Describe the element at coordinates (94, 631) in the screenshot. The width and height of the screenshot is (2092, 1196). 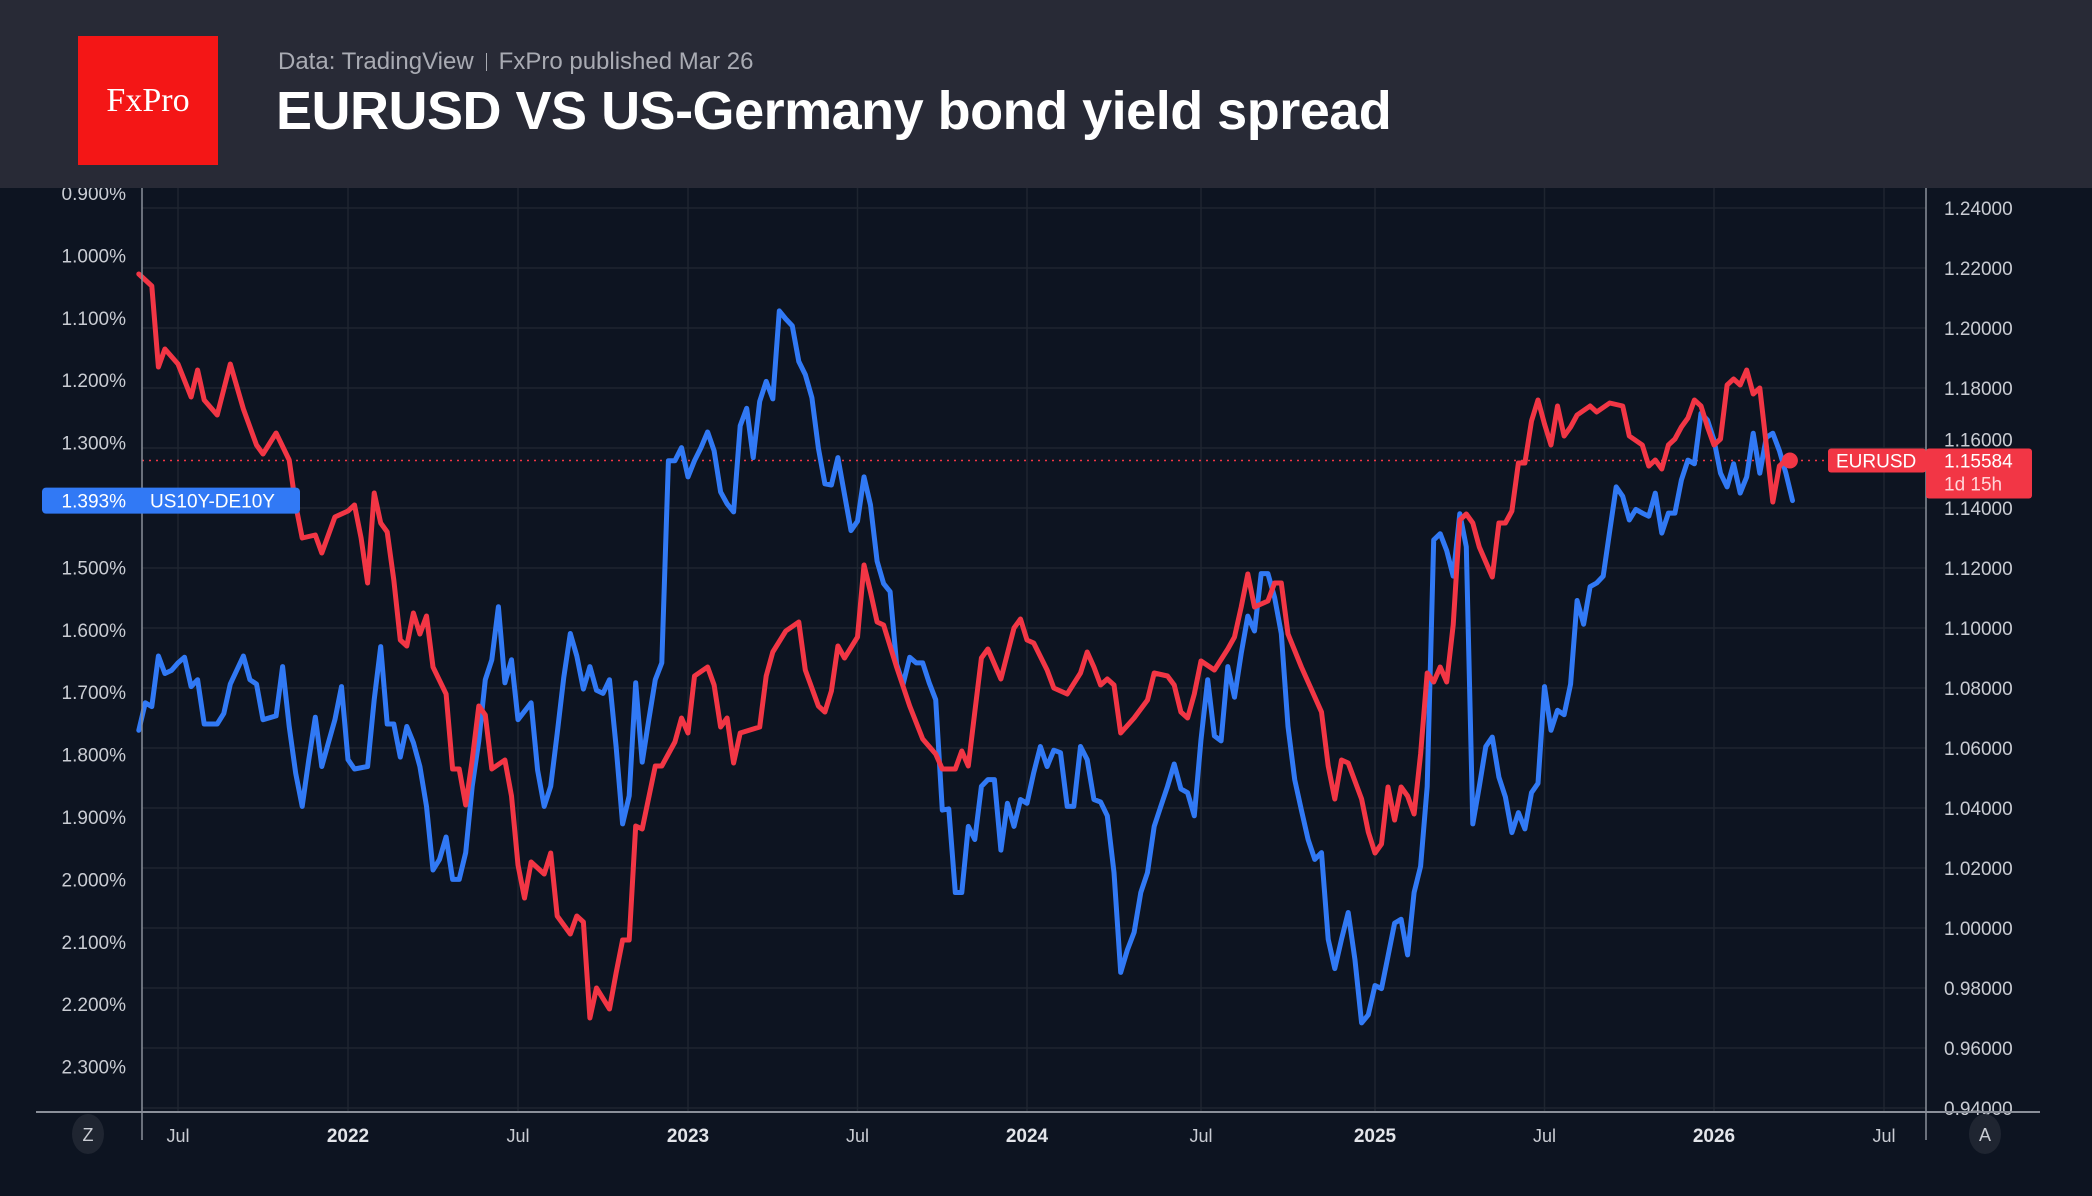
I see `left-axis-tick-label: 1.600%` at that location.